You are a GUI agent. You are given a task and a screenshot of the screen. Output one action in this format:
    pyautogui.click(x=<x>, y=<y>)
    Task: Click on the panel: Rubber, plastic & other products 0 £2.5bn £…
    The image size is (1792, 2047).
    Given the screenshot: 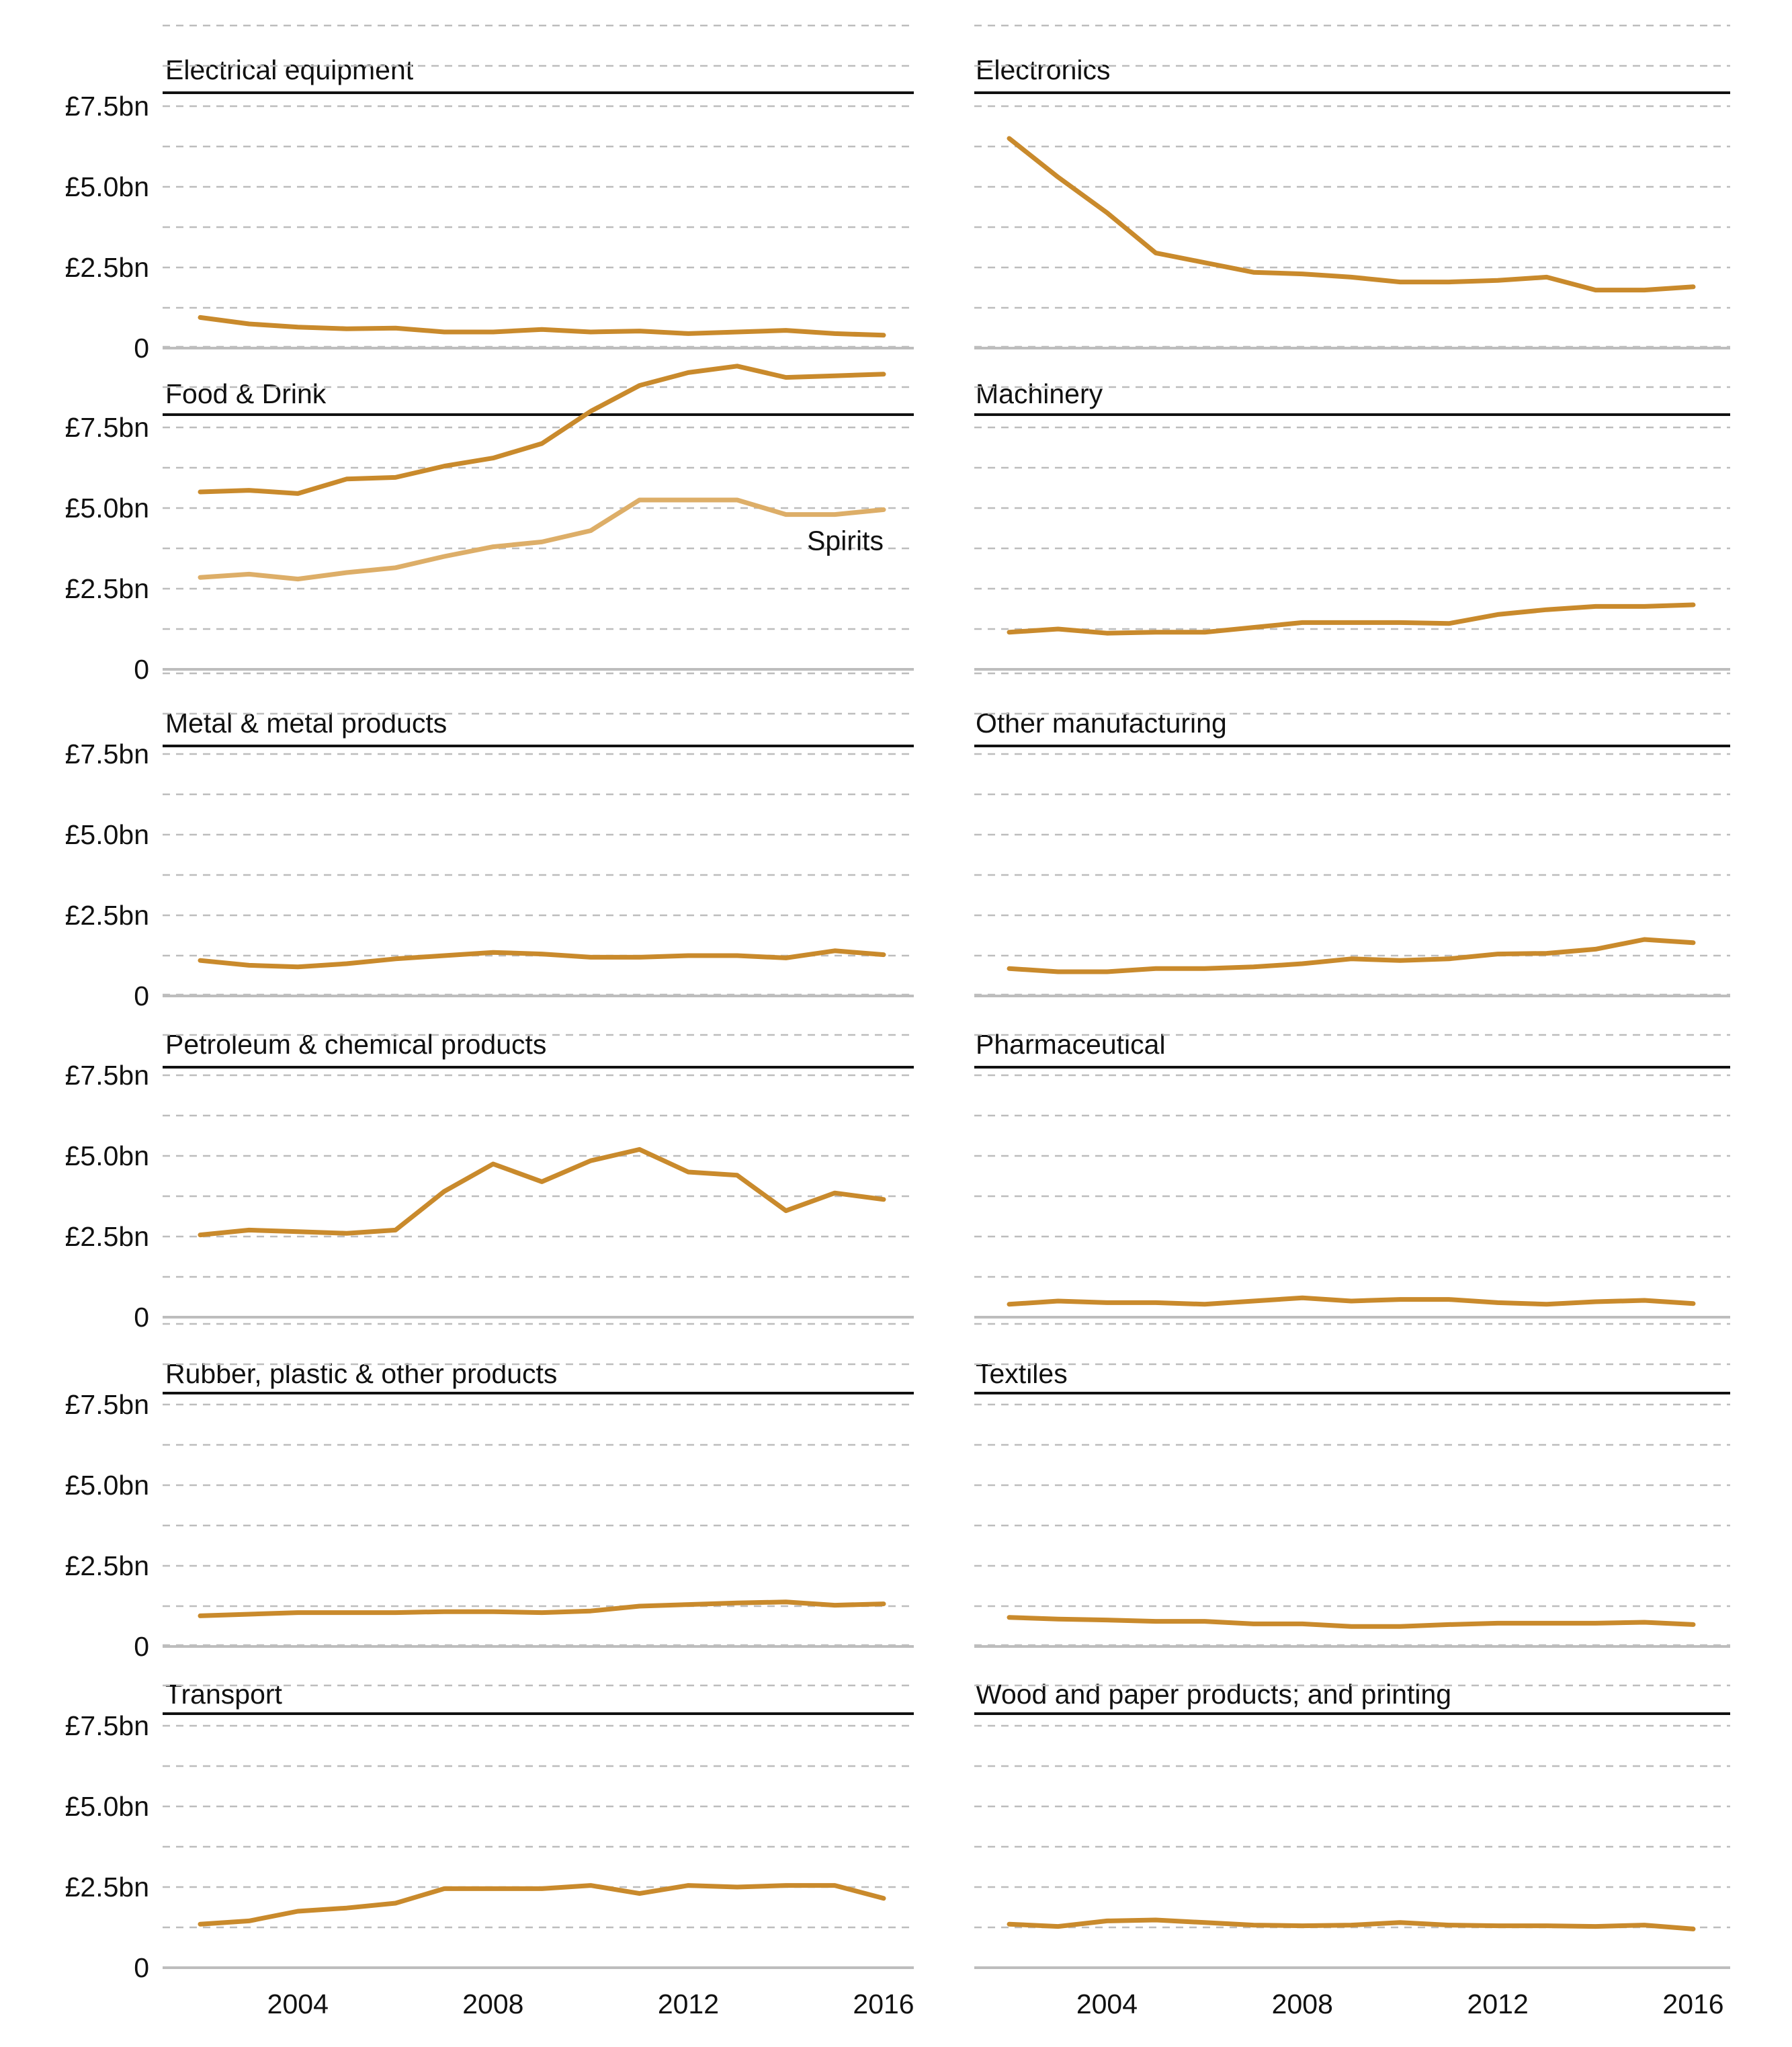 What is the action you would take?
    pyautogui.click(x=489, y=1492)
    